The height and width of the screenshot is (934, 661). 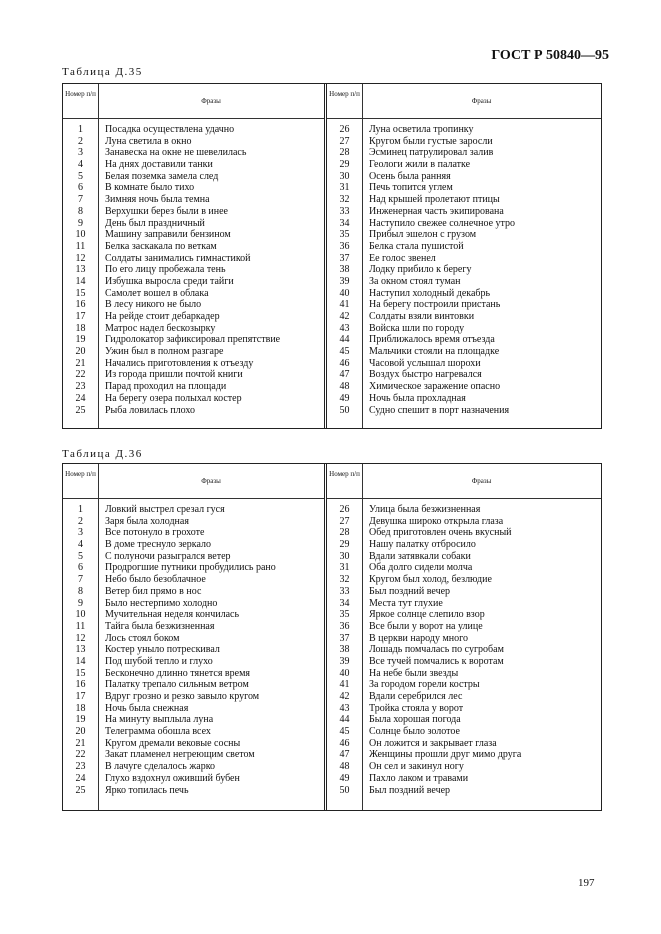 What do you see at coordinates (344, 188) in the screenshot?
I see `row-number: 31` at bounding box center [344, 188].